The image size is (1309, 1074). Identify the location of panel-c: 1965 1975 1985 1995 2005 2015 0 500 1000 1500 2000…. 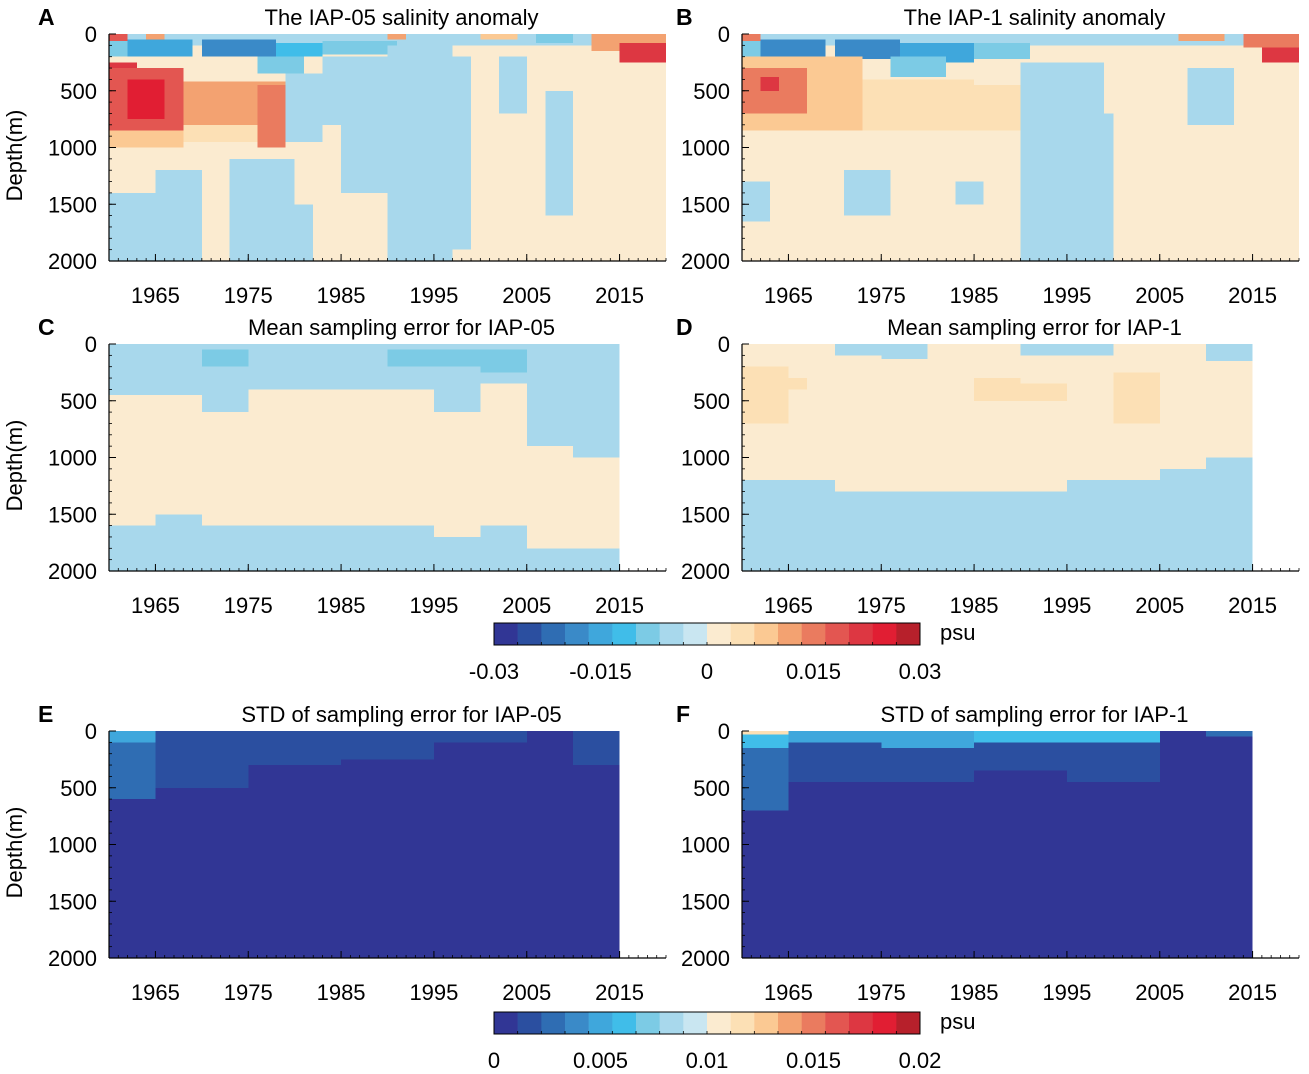
(334, 466).